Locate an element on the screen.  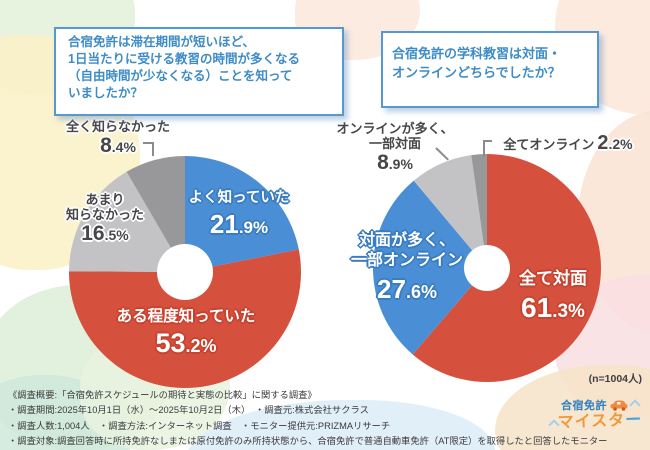
survey-overview-line: 《調査概要:「合宿免許スケジュールの期待と実態の比較」に関する調査》 is located at coordinates (162, 395).